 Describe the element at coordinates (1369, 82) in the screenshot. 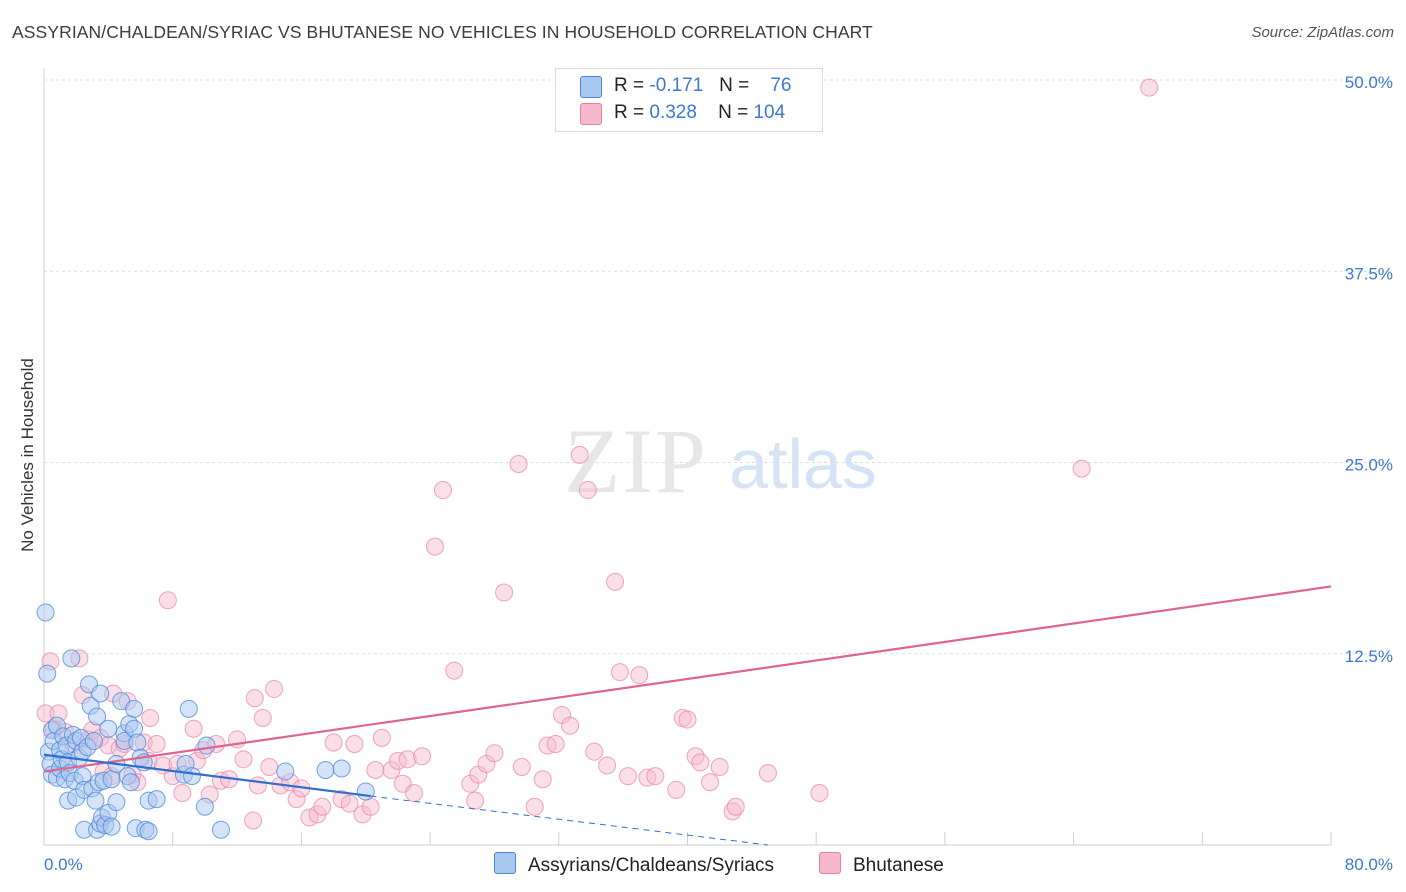

I see `y-tick-label: 50.0%` at that location.